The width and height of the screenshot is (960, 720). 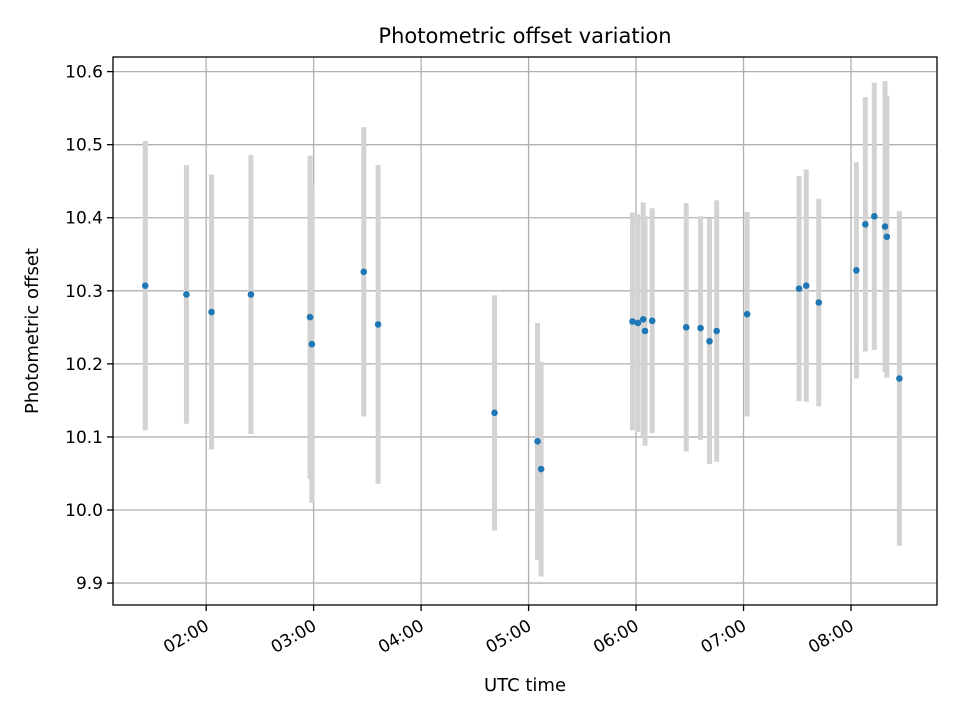 What do you see at coordinates (32, 331) in the screenshot?
I see `y-axis-title: Photometric offset` at bounding box center [32, 331].